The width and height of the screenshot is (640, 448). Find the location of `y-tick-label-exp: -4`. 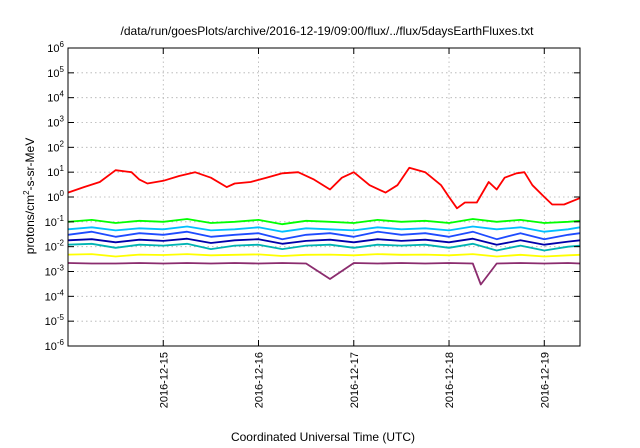

y-tick-label-exp: -4 is located at coordinates (61, 292).